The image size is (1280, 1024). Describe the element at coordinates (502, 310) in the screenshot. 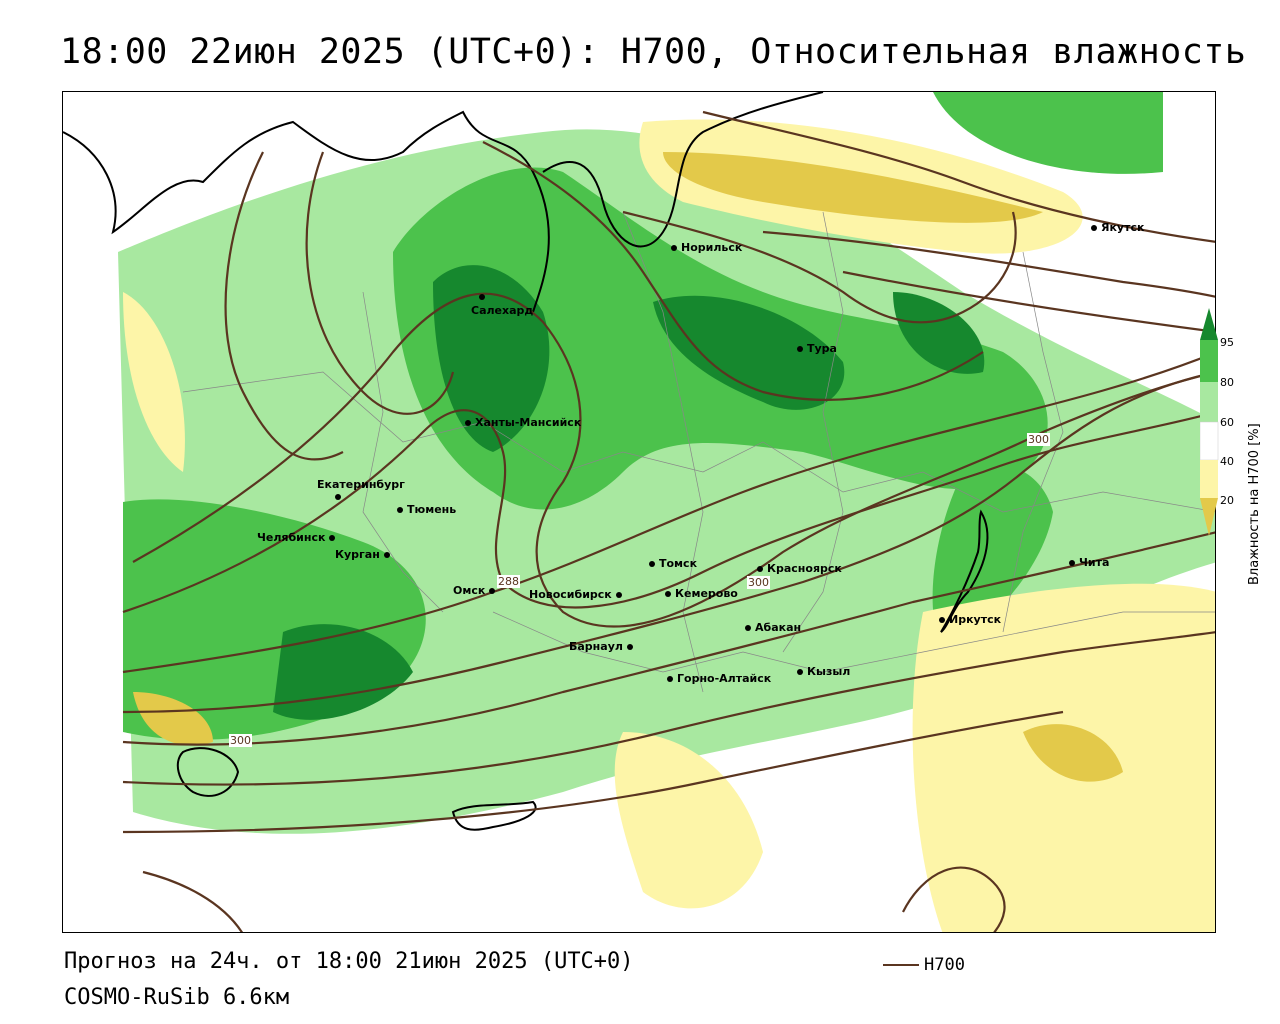

I see `city-salekhard-label: Салехард` at that location.